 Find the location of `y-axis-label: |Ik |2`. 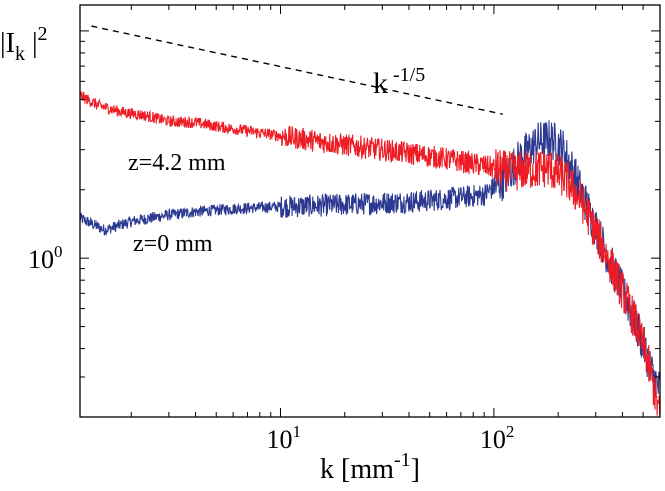

y-axis-label: |Ik |2 is located at coordinates (24, 44).